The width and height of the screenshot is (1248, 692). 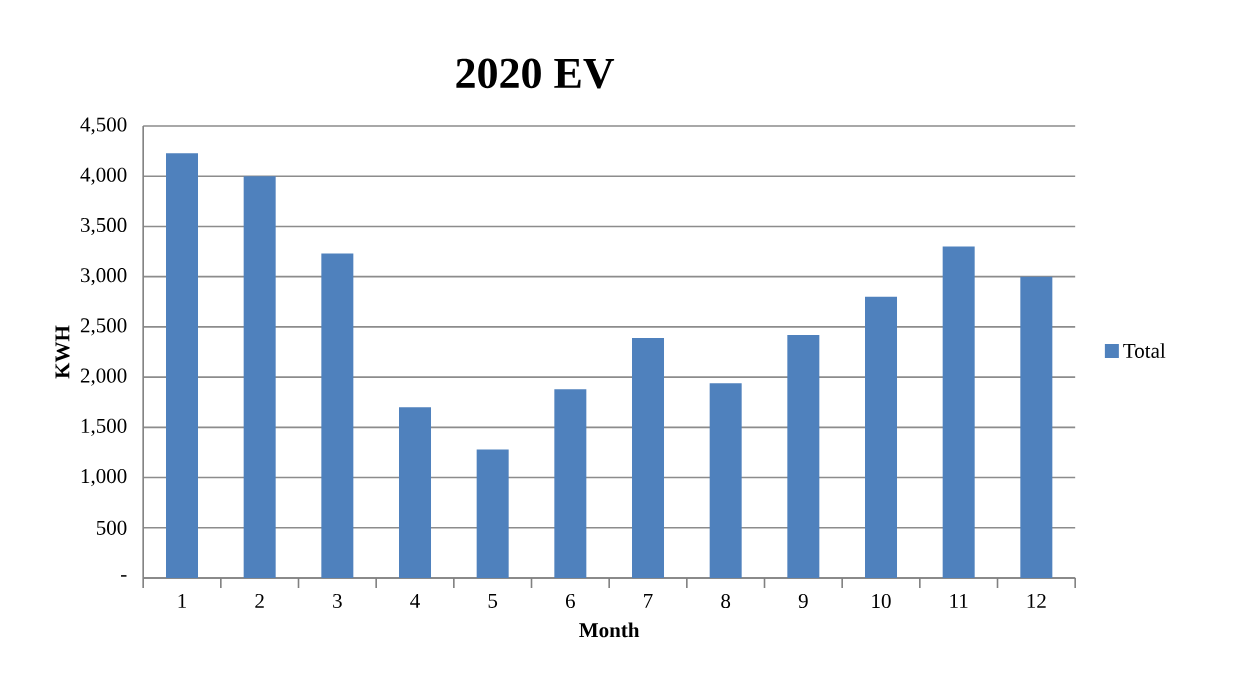 I want to click on y-tick-label: -, so click(x=124, y=576).